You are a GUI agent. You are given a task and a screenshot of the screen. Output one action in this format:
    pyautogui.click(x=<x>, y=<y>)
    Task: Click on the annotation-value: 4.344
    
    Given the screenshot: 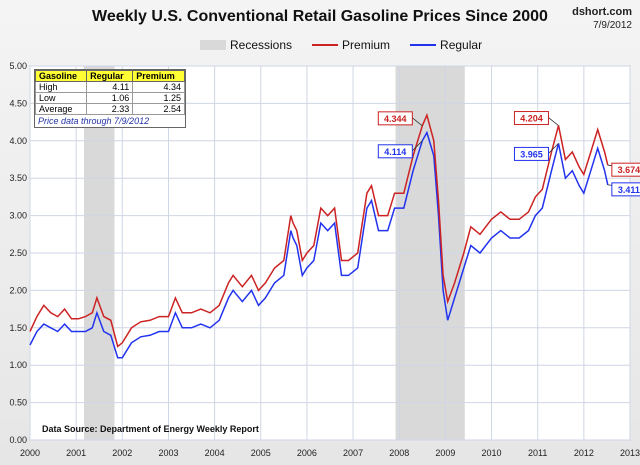 What is the action you would take?
    pyautogui.click(x=395, y=119)
    